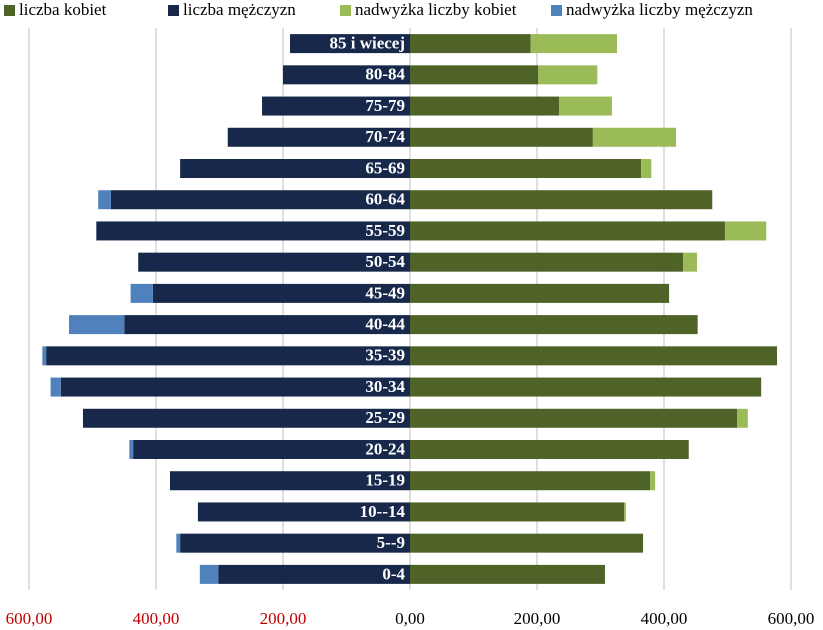 This screenshot has width=823, height=630. I want to click on category-label: 0-4, so click(393, 573).